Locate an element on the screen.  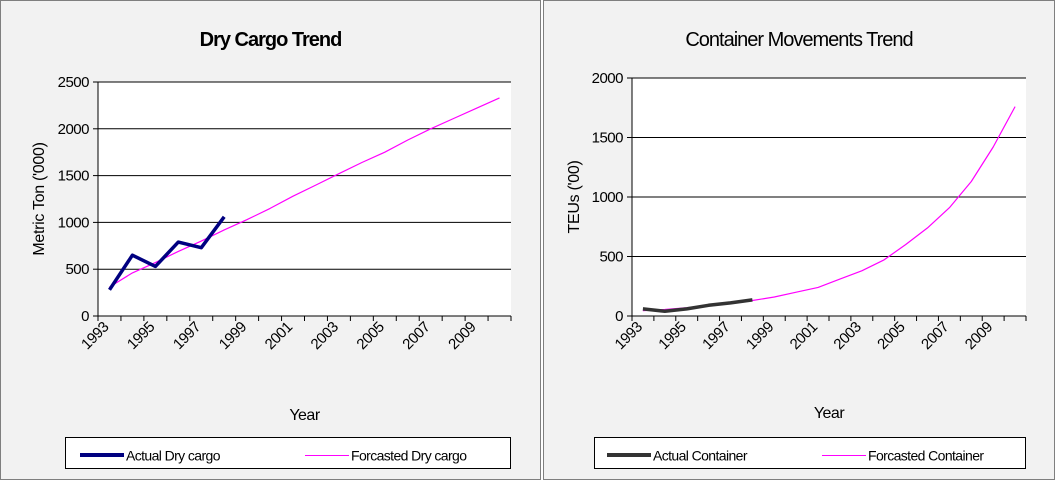
chart-title: Container Movements Trend is located at coordinates (799, 40).